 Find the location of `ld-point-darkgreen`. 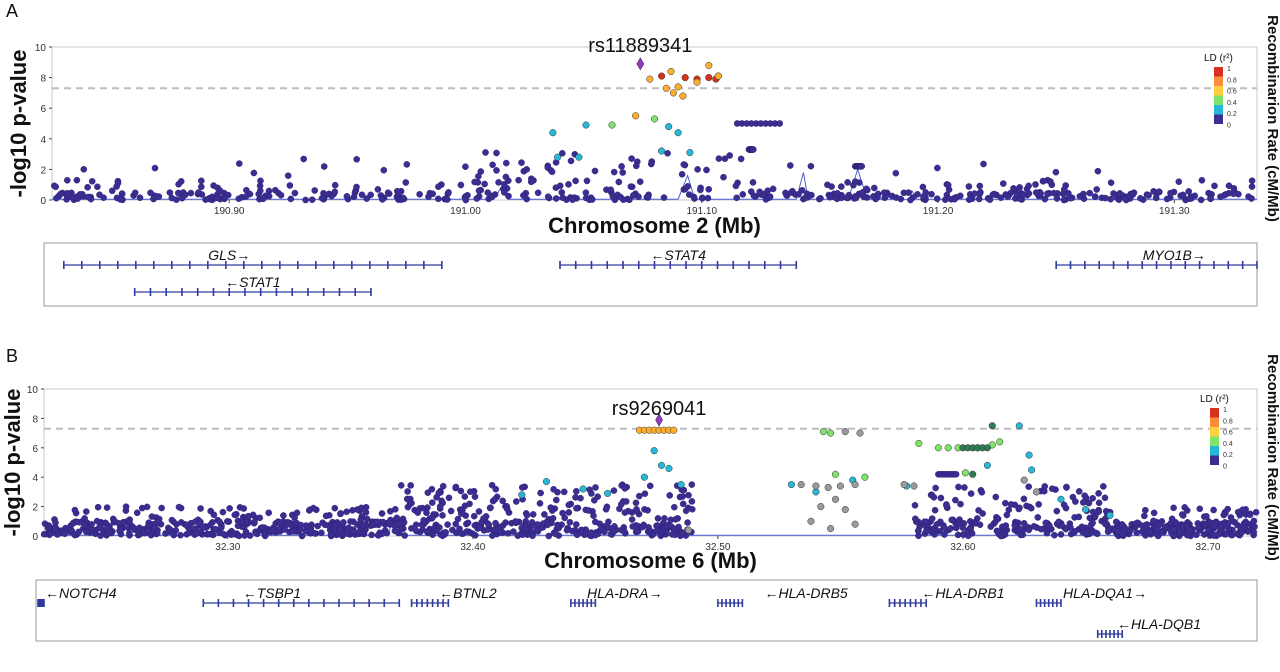

ld-point-darkgreen is located at coordinates (987, 448).